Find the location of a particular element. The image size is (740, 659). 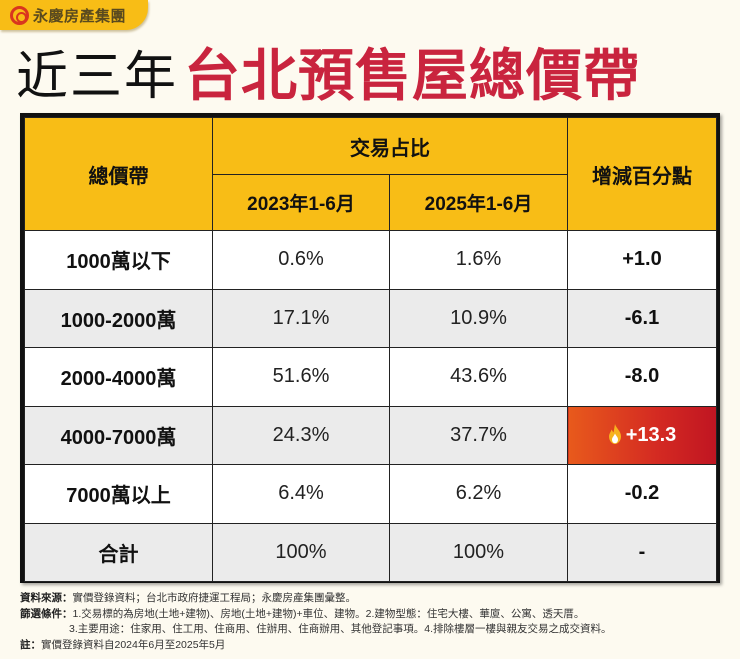

change-cell-highlighted: +13.3 is located at coordinates (642, 435).